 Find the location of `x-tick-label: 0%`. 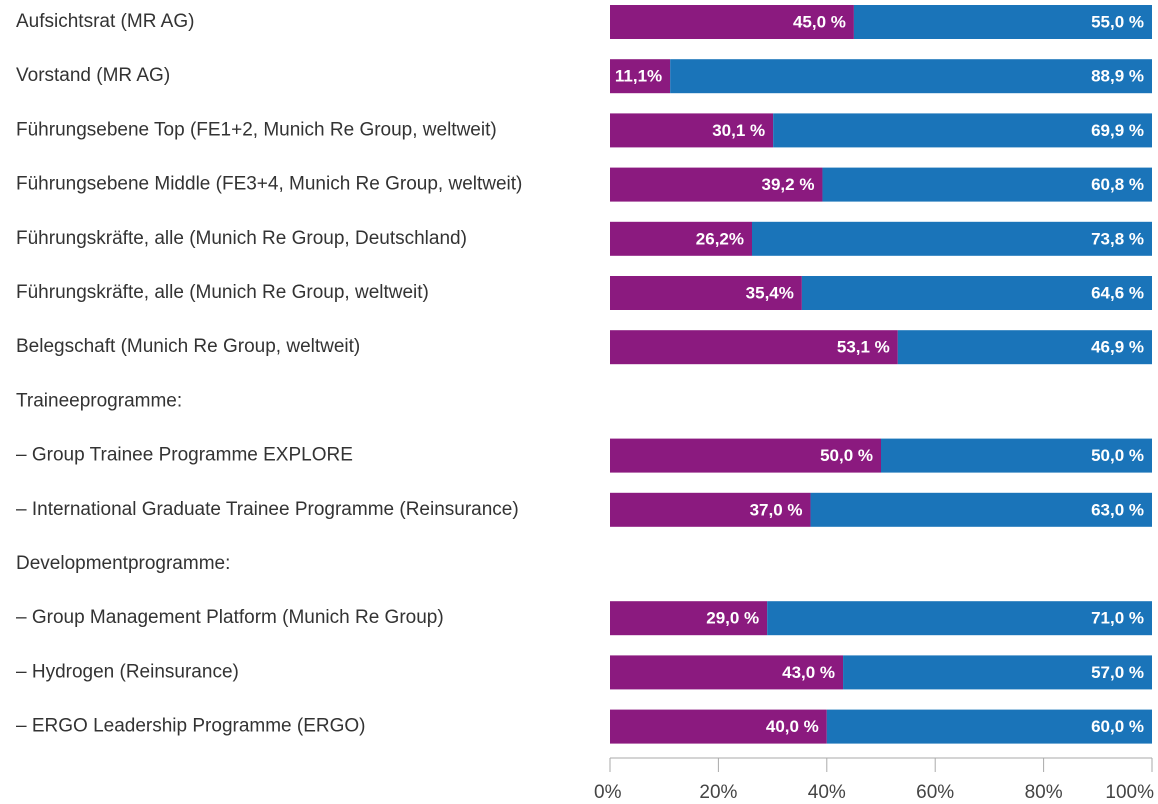

x-tick-label: 0% is located at coordinates (608, 792).